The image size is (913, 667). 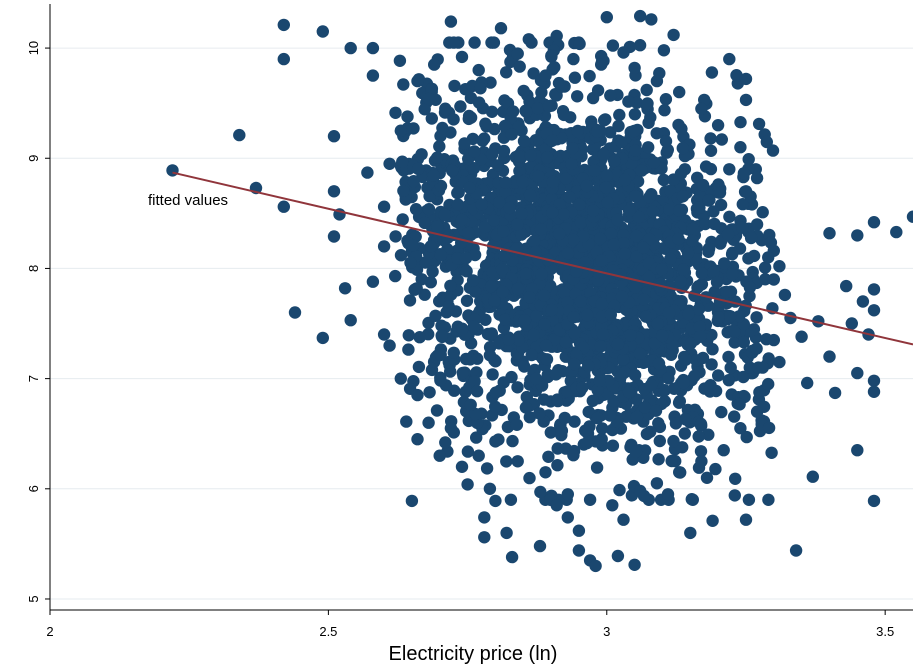 What do you see at coordinates (188, 200) in the screenshot?
I see `fit-line-label: fitted values` at bounding box center [188, 200].